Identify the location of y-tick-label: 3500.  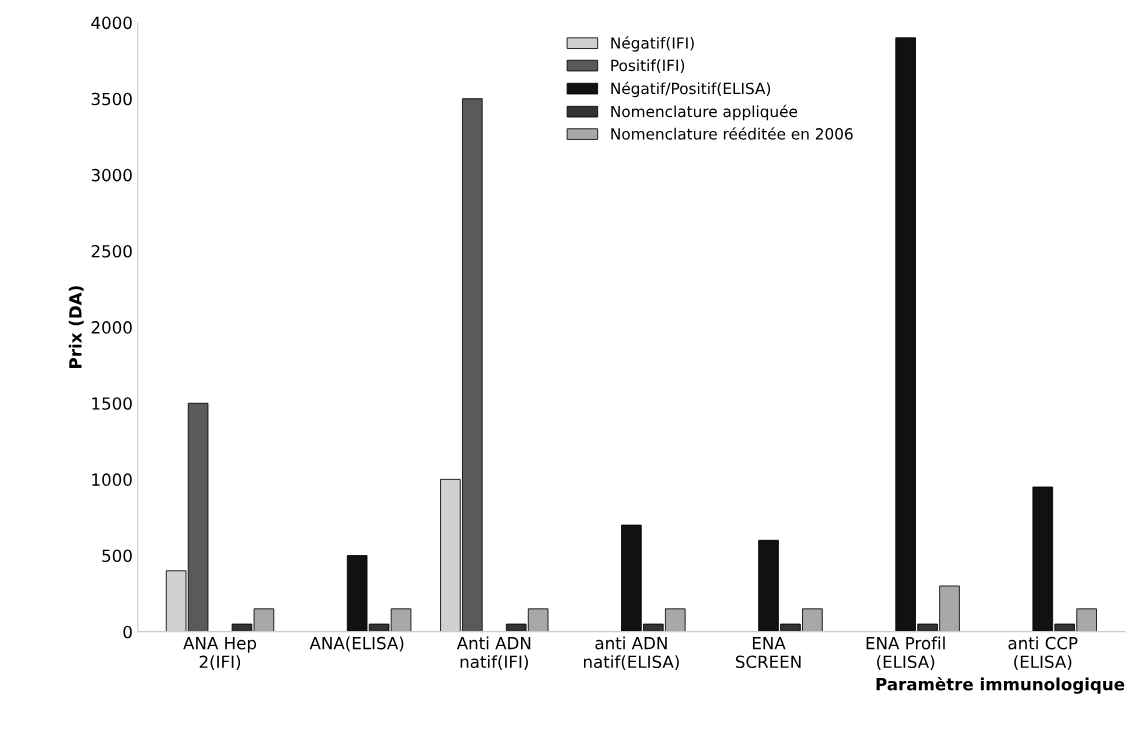
(111, 99).